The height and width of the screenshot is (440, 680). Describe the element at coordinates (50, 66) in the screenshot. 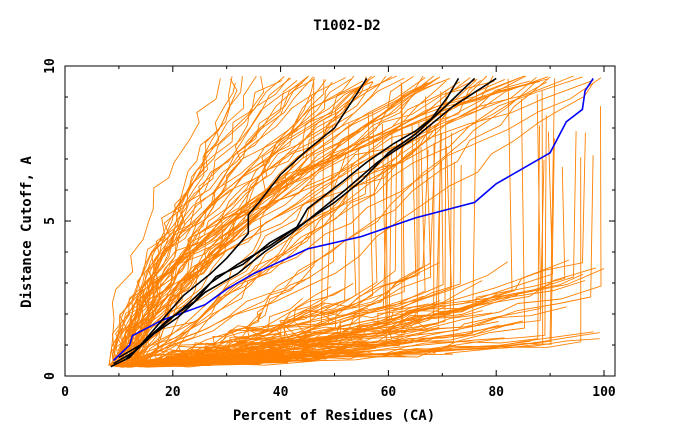

I see `y-tick-label: 10` at that location.